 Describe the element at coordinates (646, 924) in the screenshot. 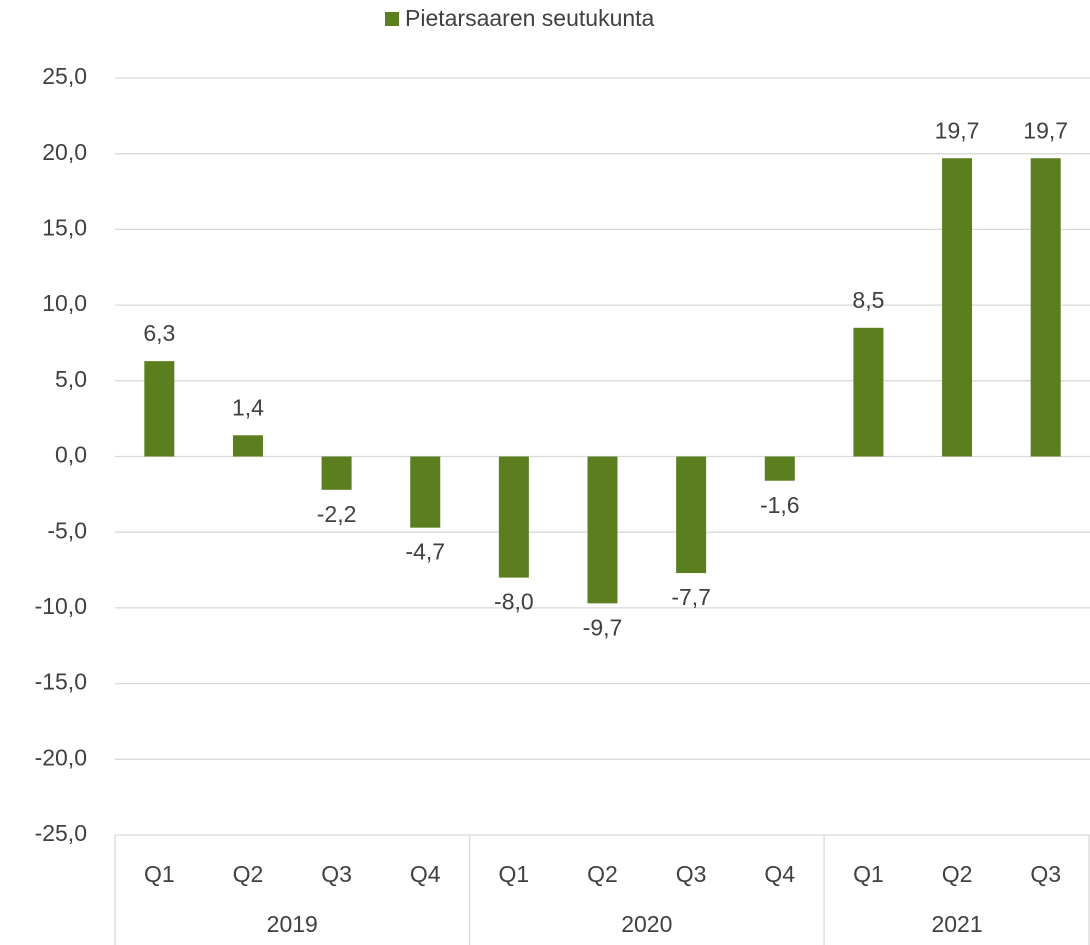

I see `group-label: 2020` at that location.